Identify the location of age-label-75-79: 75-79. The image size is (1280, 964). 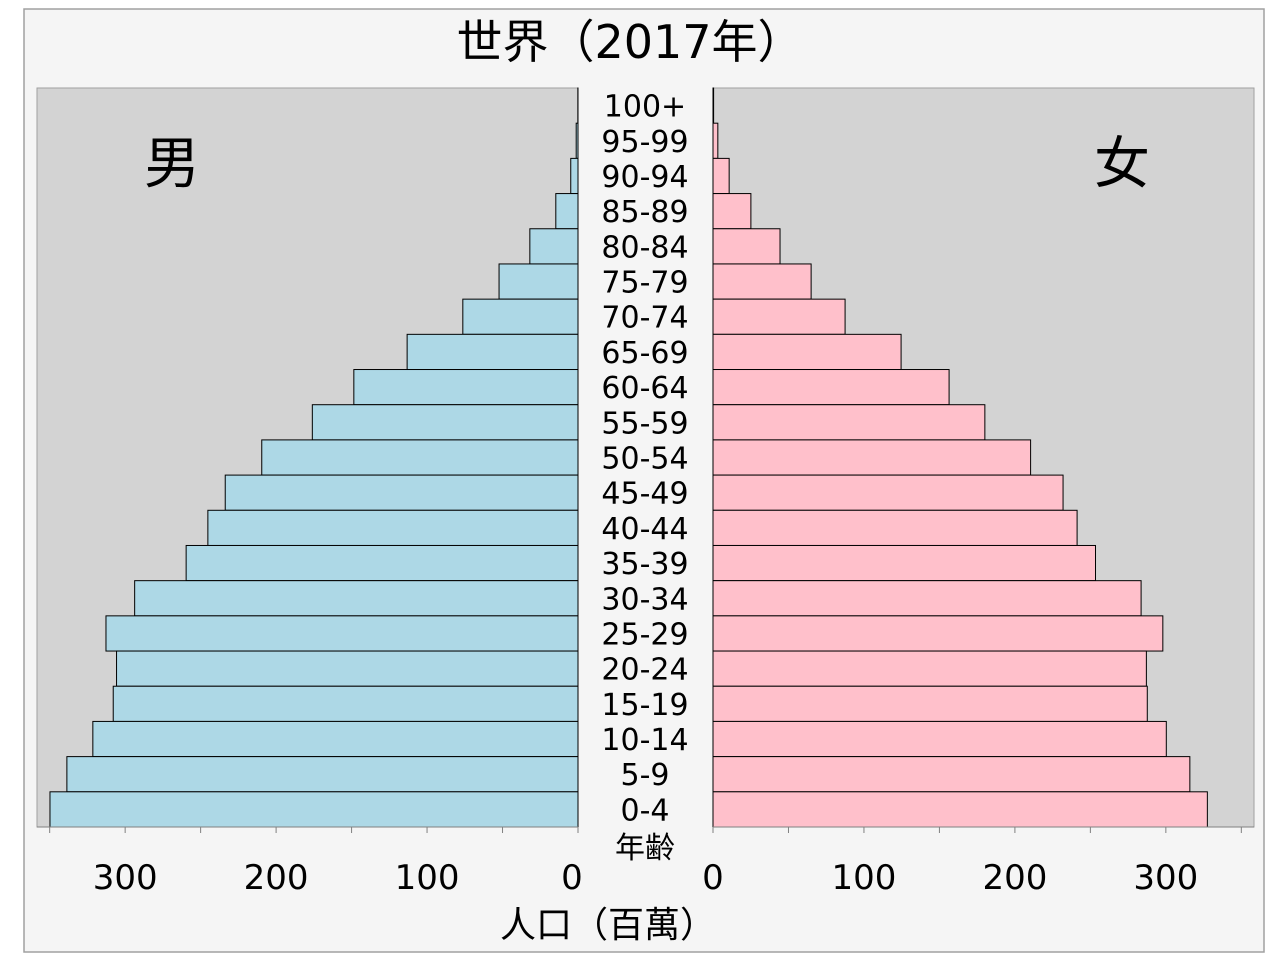
(644, 283).